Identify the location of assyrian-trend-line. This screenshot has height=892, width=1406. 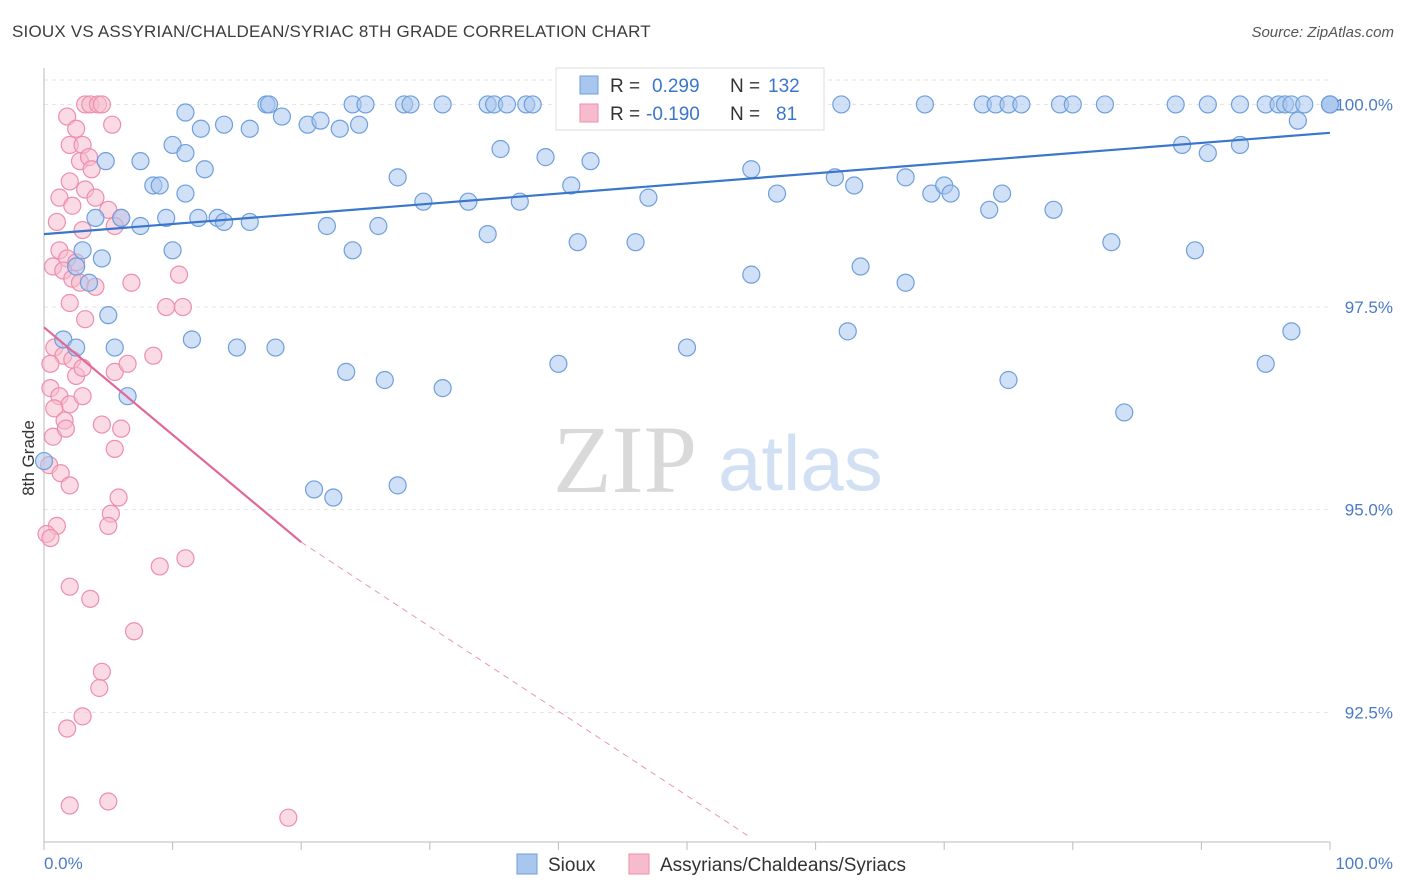
(172, 434).